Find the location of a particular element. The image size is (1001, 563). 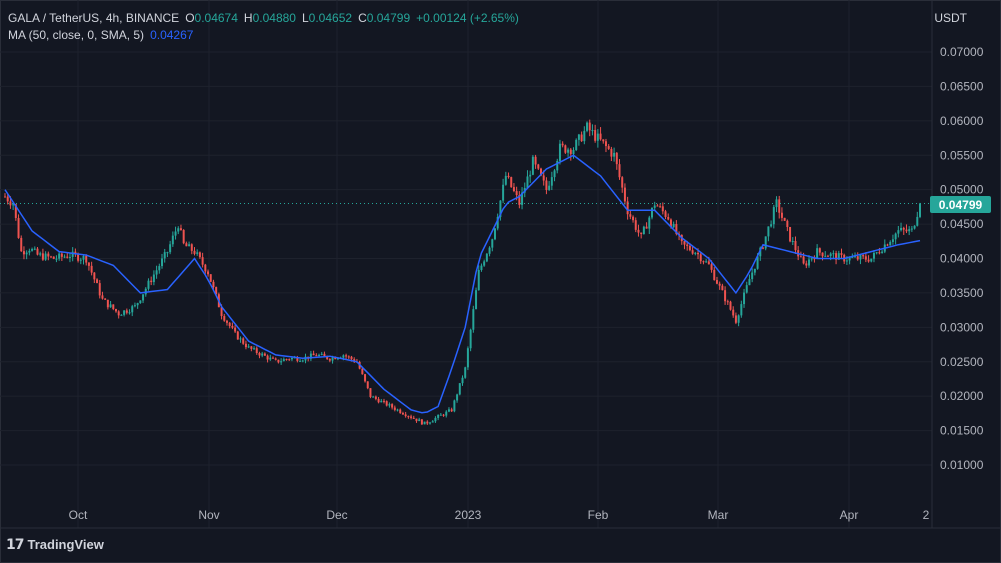

y-tick-label: 0.05000 is located at coordinates (962, 190).